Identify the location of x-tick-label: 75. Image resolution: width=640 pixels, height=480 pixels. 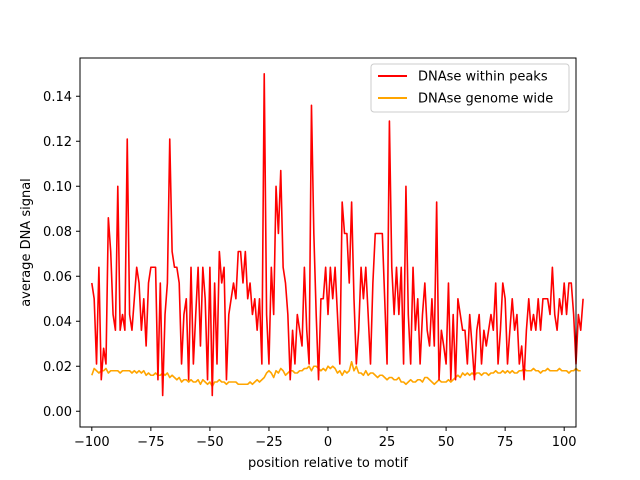
(505, 442).